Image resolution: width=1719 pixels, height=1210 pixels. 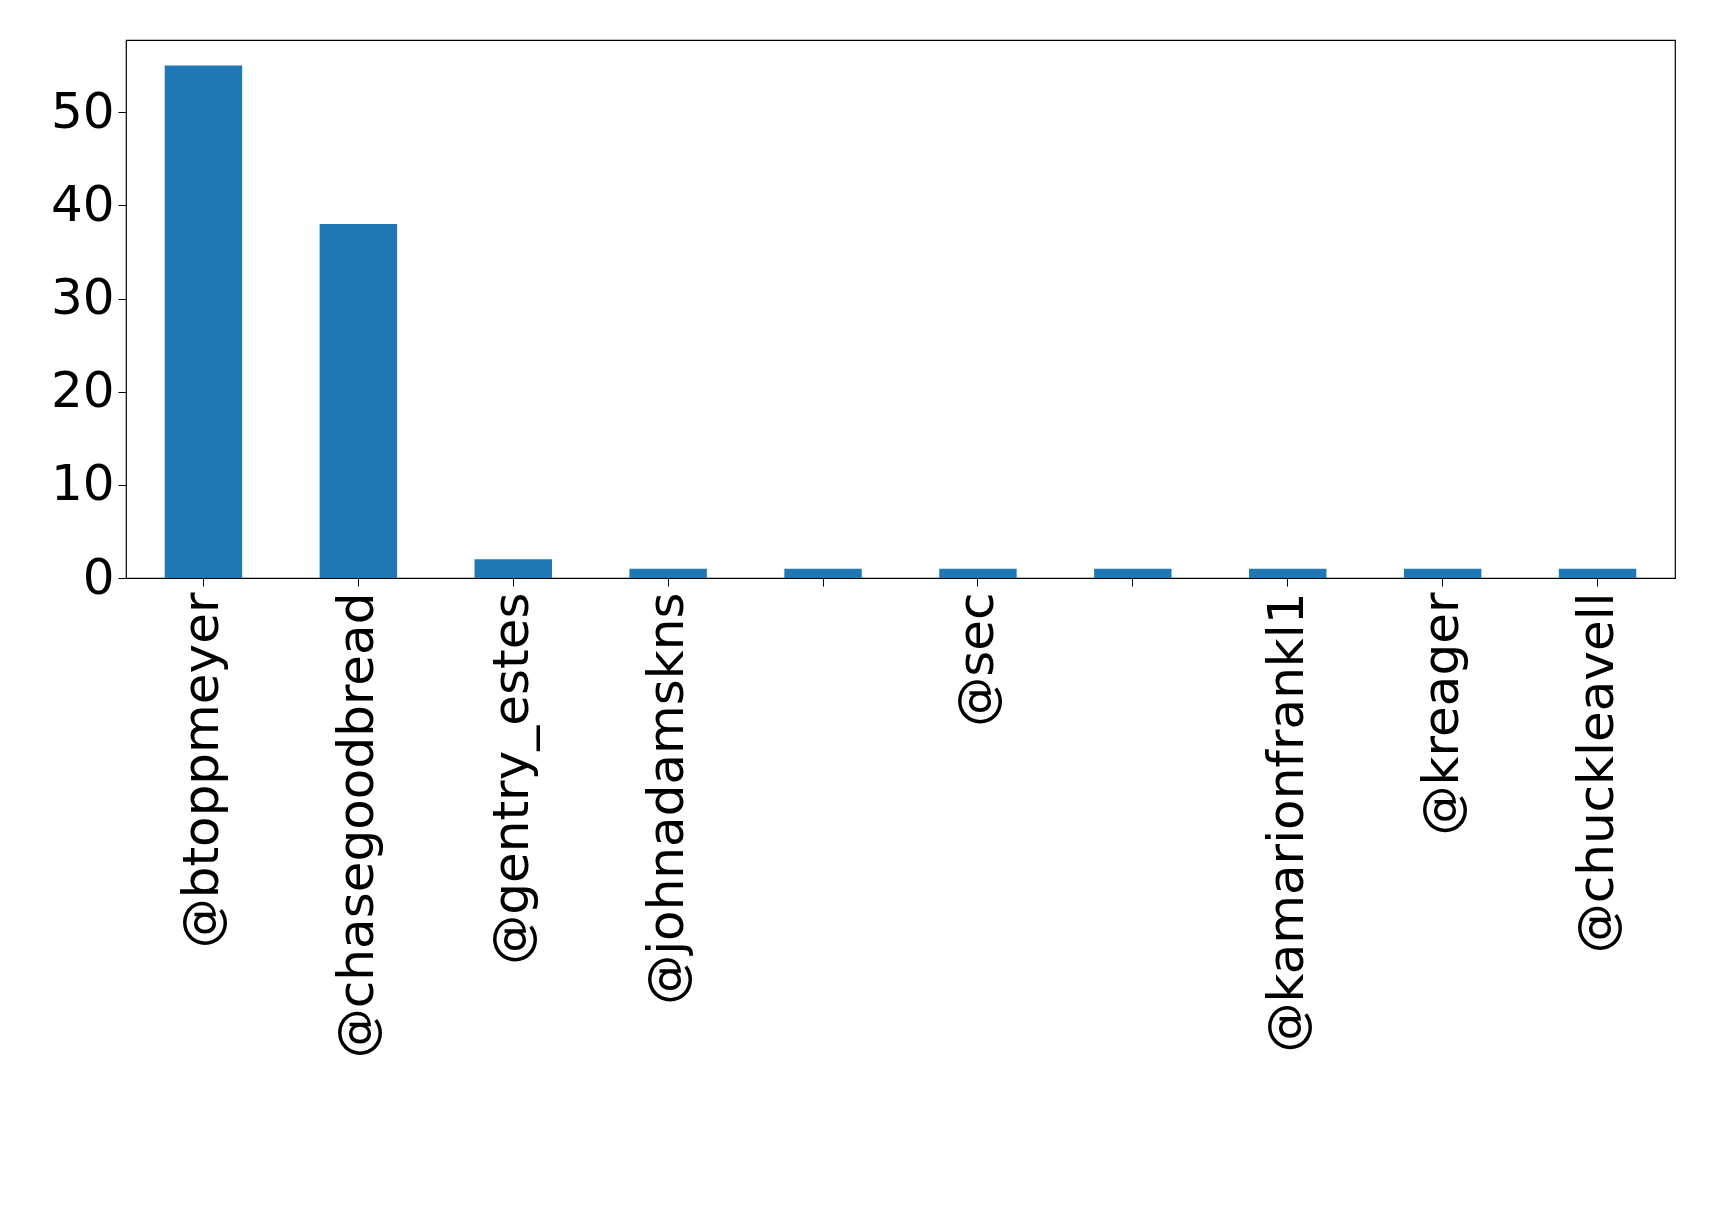 What do you see at coordinates (1595, 773) in the screenshot?
I see `x-tick-label: @chuckleavell` at bounding box center [1595, 773].